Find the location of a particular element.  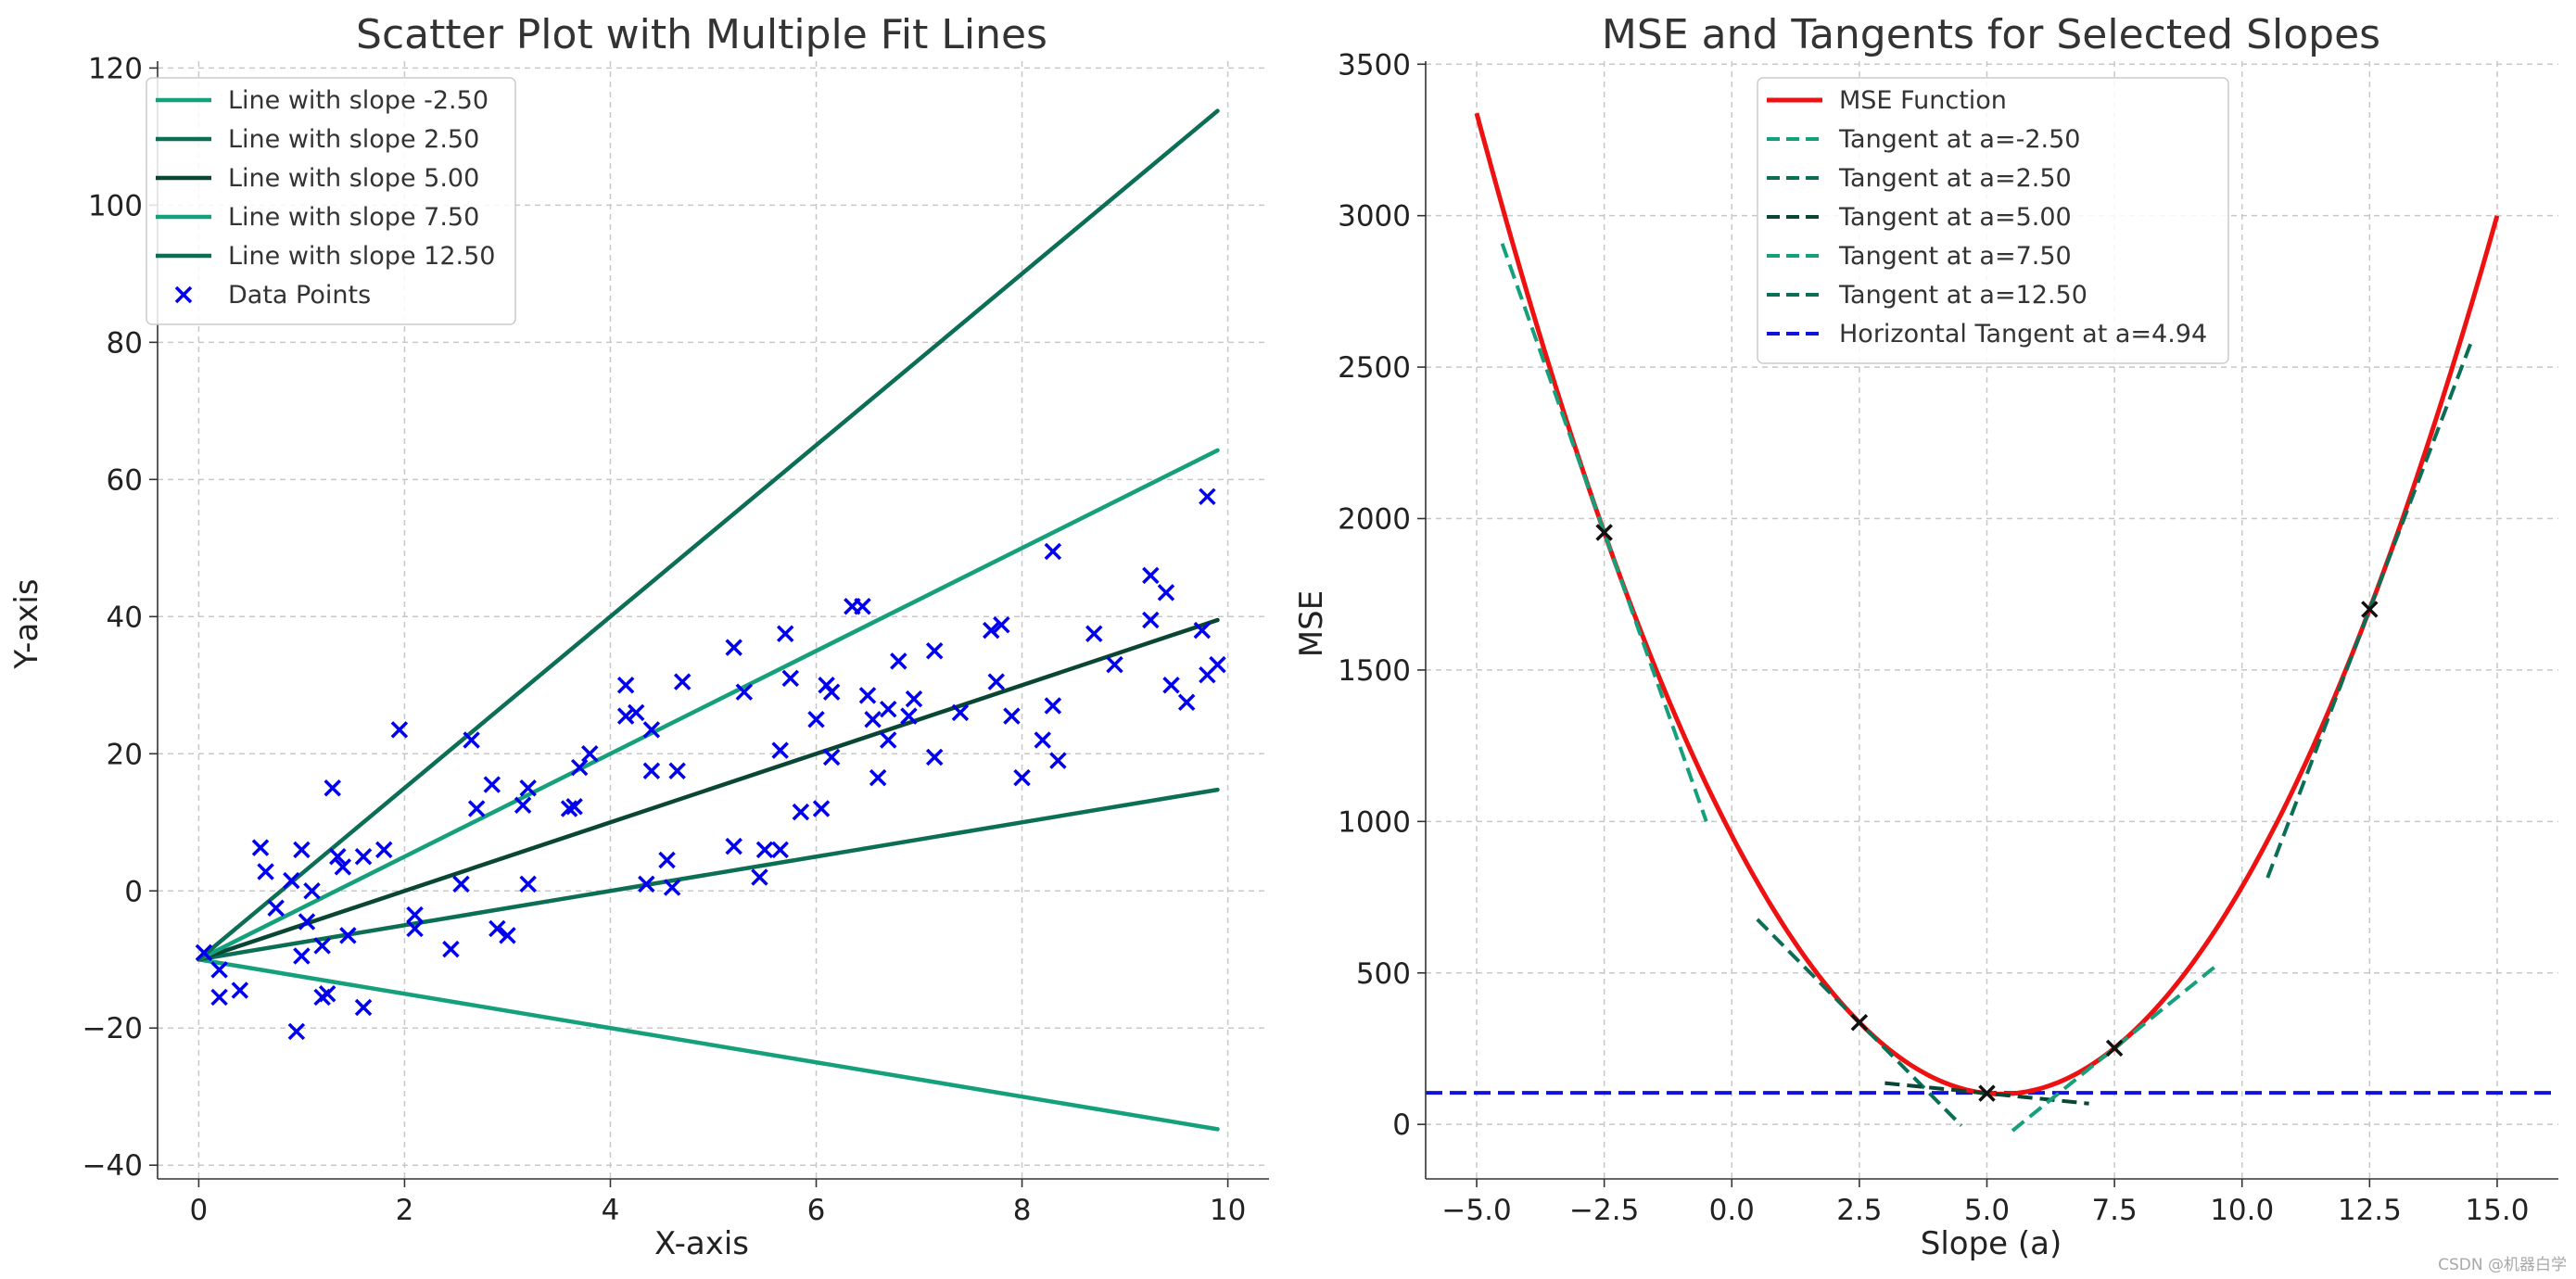

mse-legend-label: Tangent at a=-2.50 is located at coordinates (1959, 139).